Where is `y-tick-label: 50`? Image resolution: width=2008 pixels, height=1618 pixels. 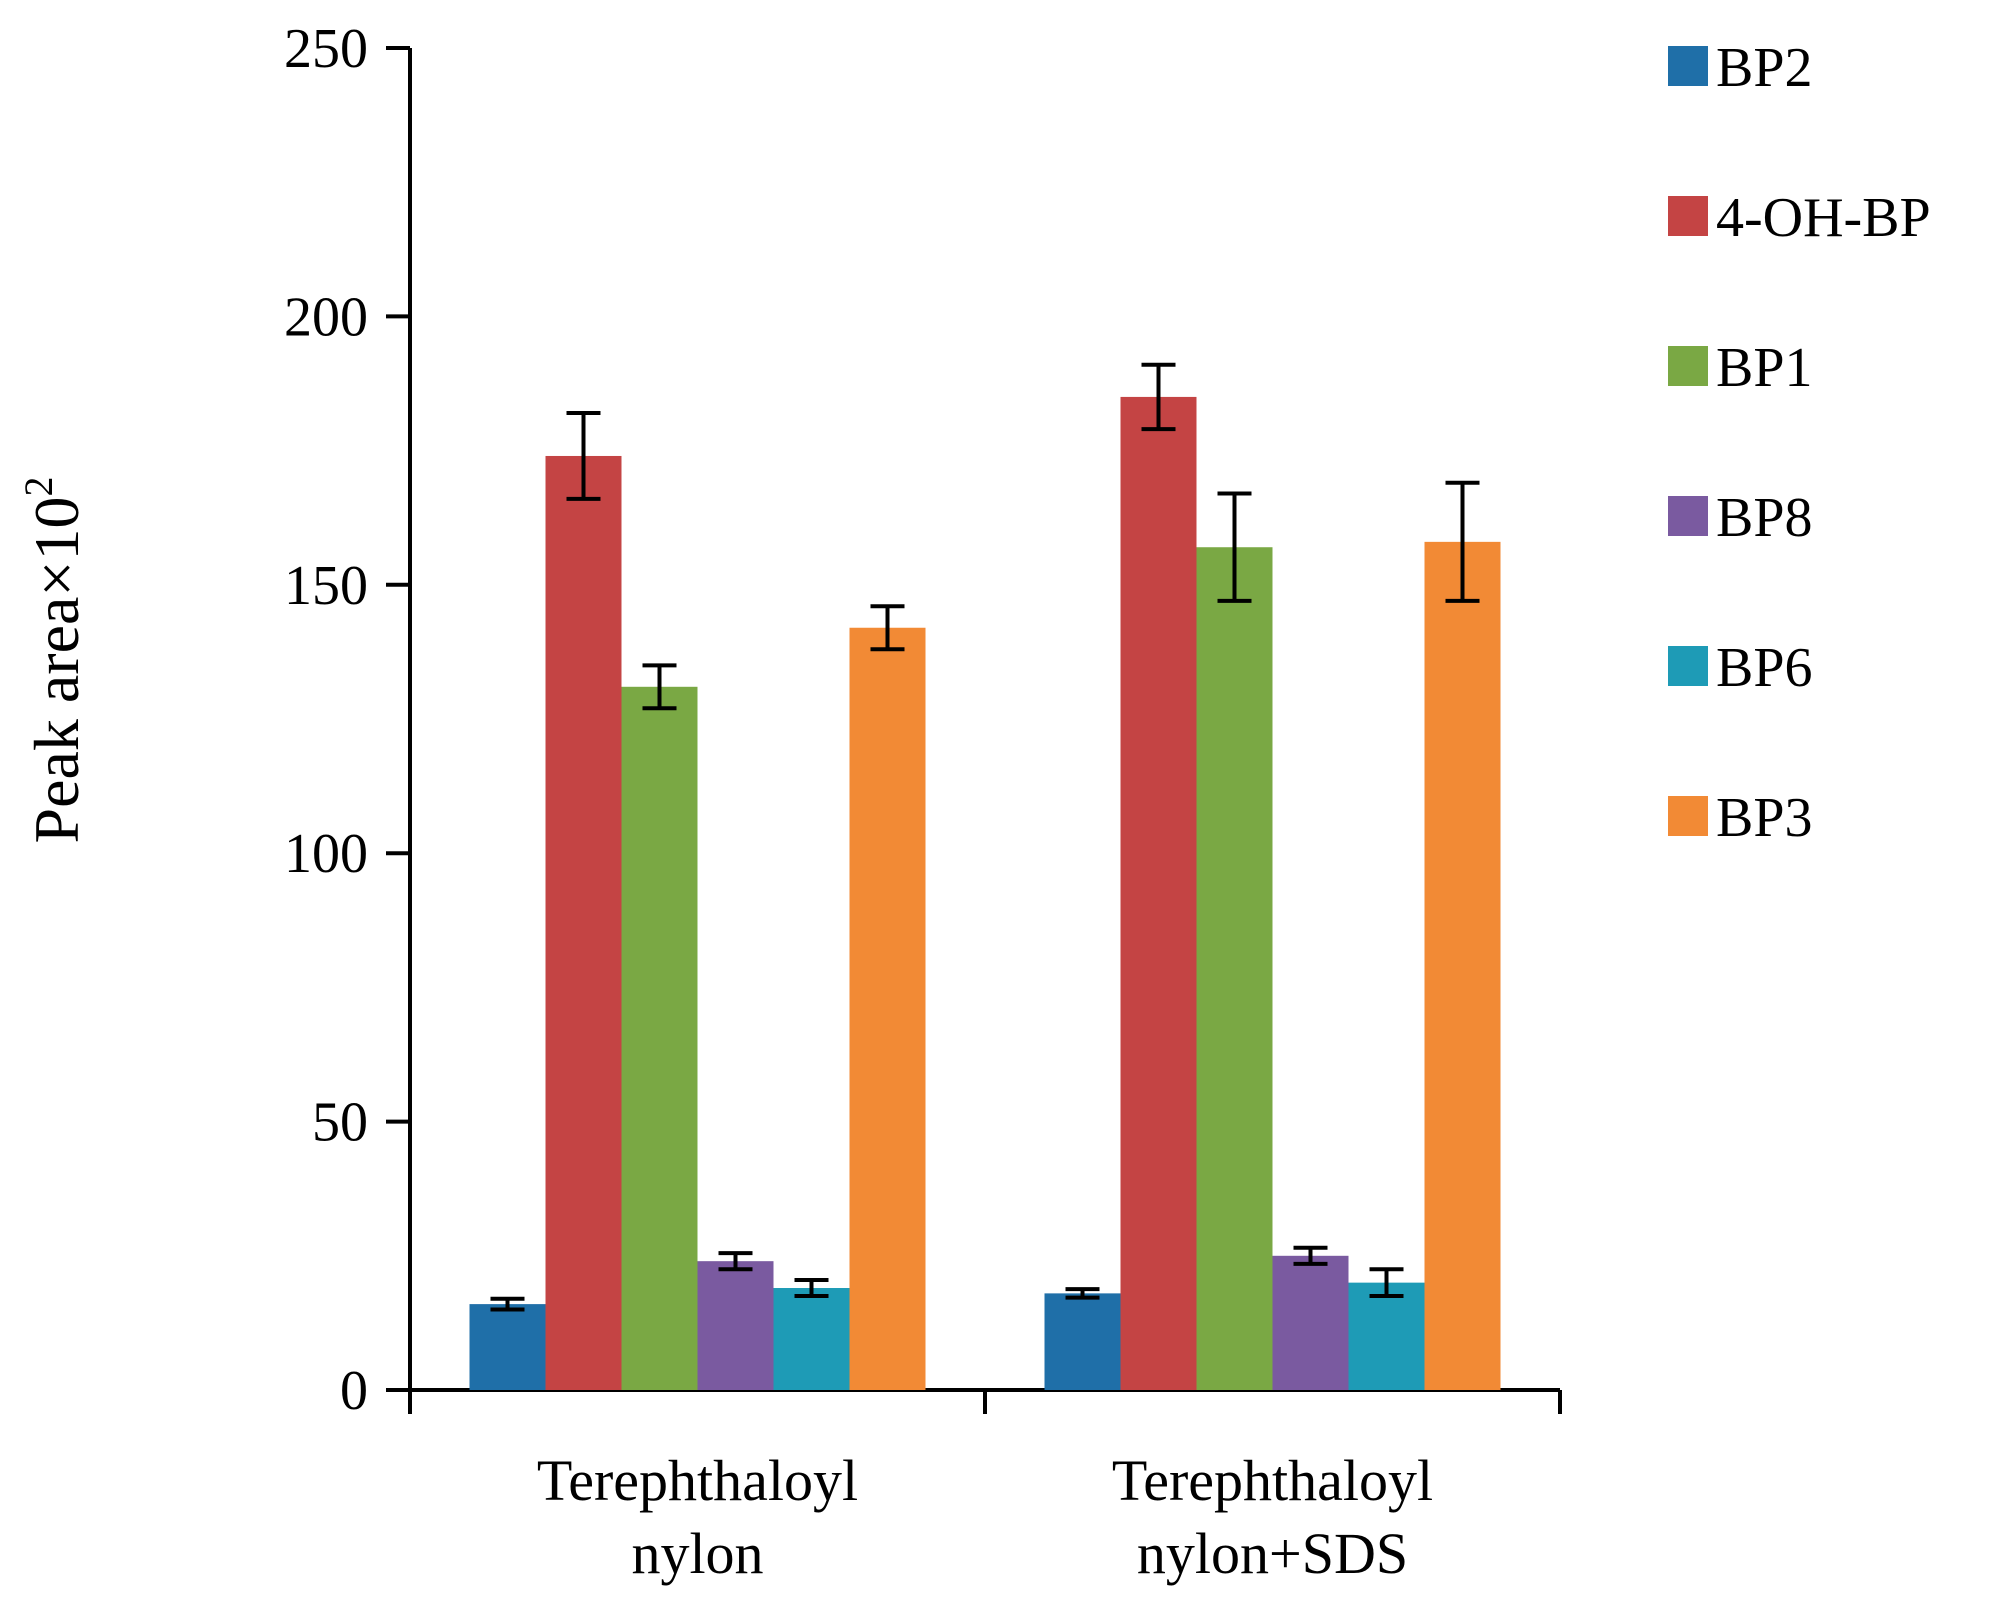
y-tick-label: 50 is located at coordinates (340, 1123).